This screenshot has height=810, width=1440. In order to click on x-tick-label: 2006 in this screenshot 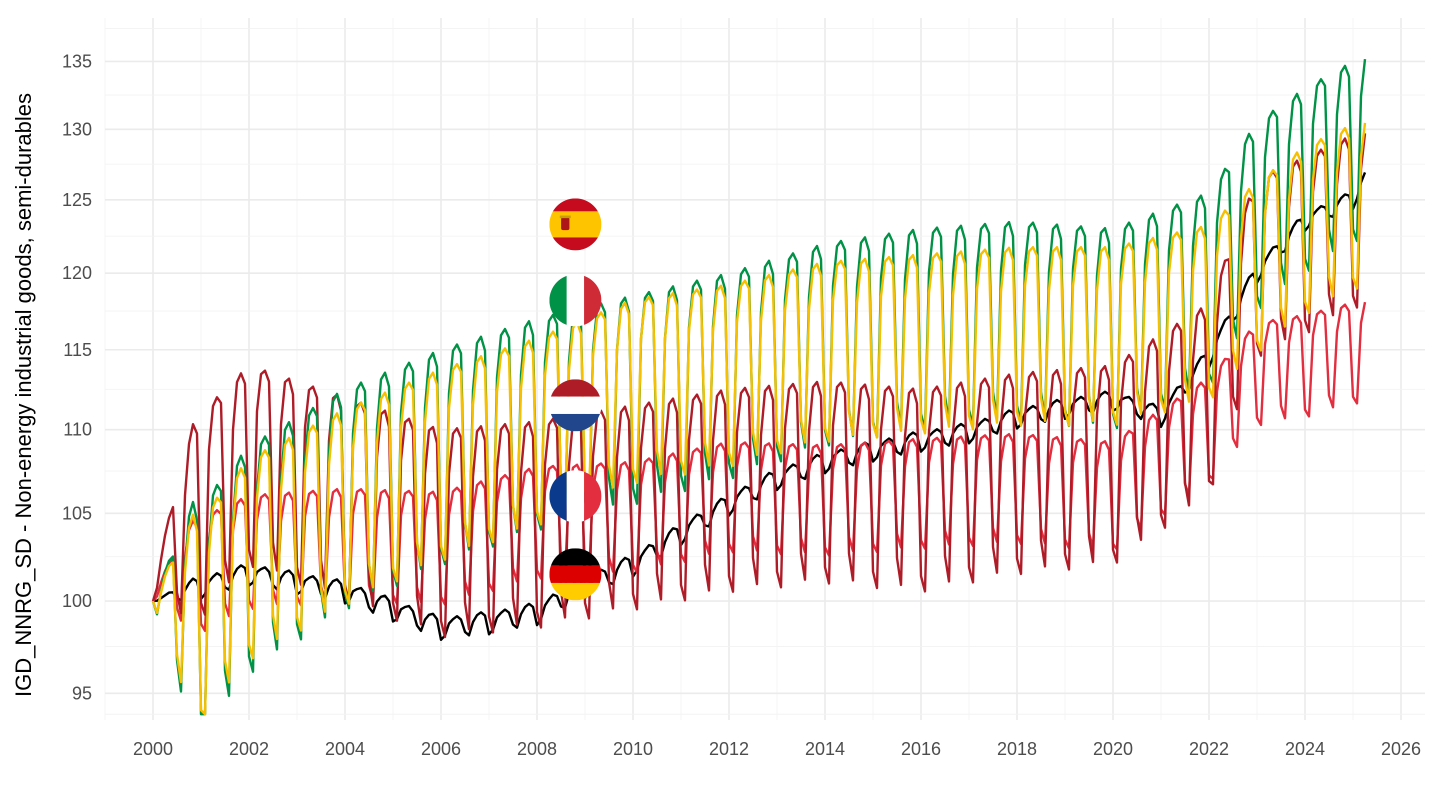, I will do `click(441, 749)`.